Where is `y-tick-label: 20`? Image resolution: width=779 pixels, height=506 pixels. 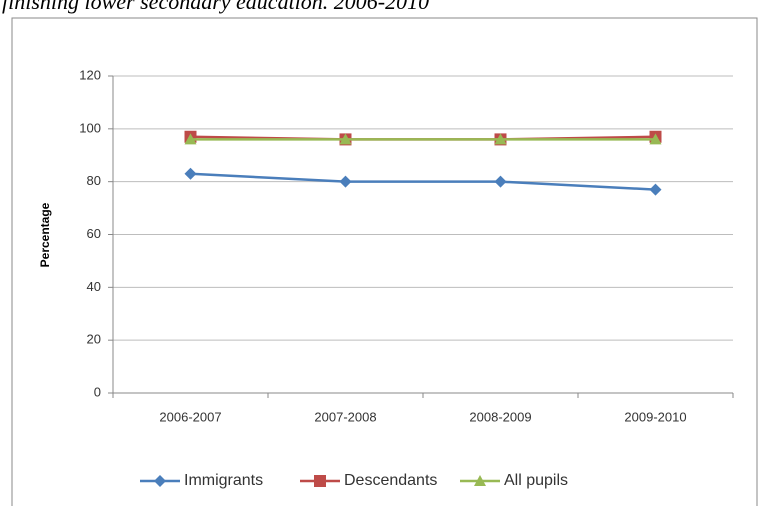
y-tick-label: 20 is located at coordinates (94, 339).